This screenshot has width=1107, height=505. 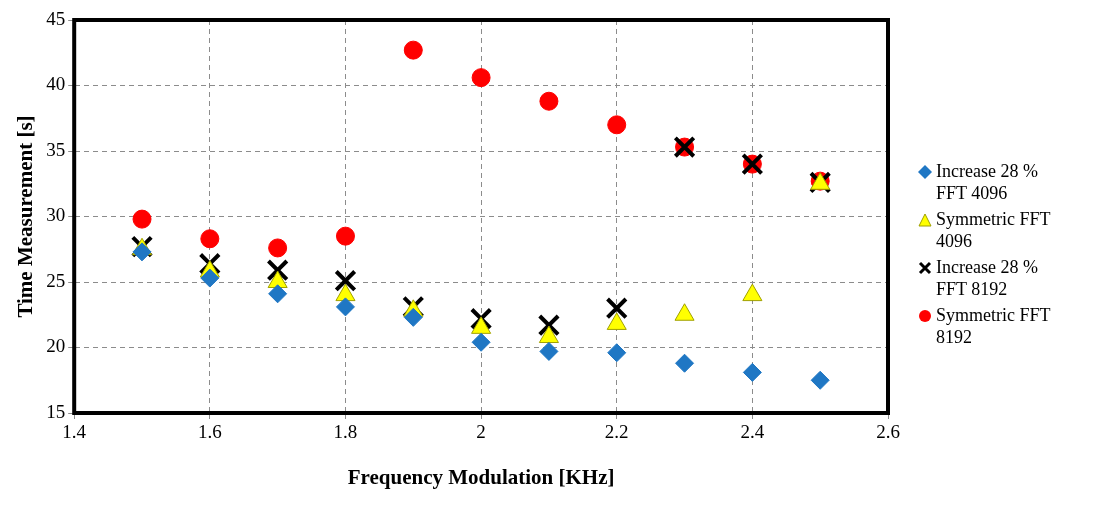 I want to click on y-tick-label: 40, so click(x=56, y=84).